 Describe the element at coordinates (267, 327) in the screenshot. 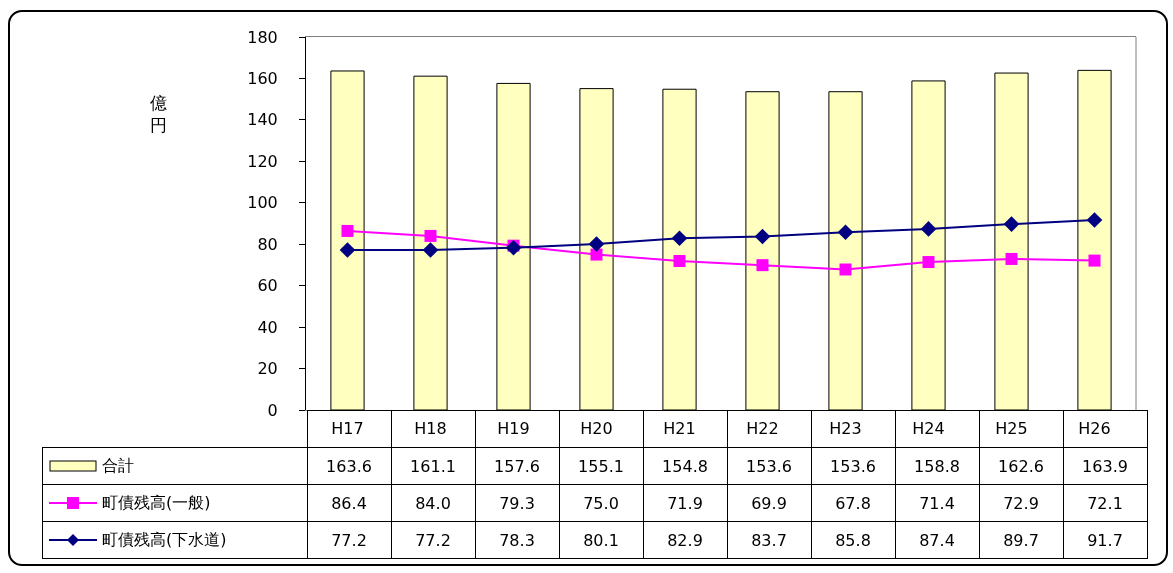

I see `y-tick-label: 40` at that location.